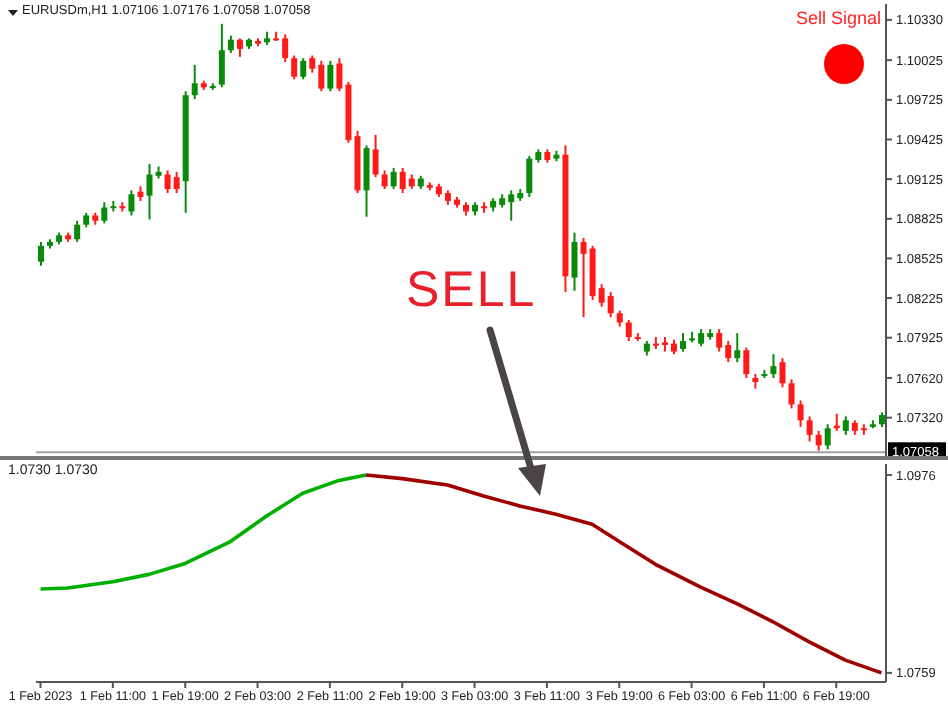 Image resolution: width=948 pixels, height=710 pixels. I want to click on annotation: SELL, so click(471, 291).